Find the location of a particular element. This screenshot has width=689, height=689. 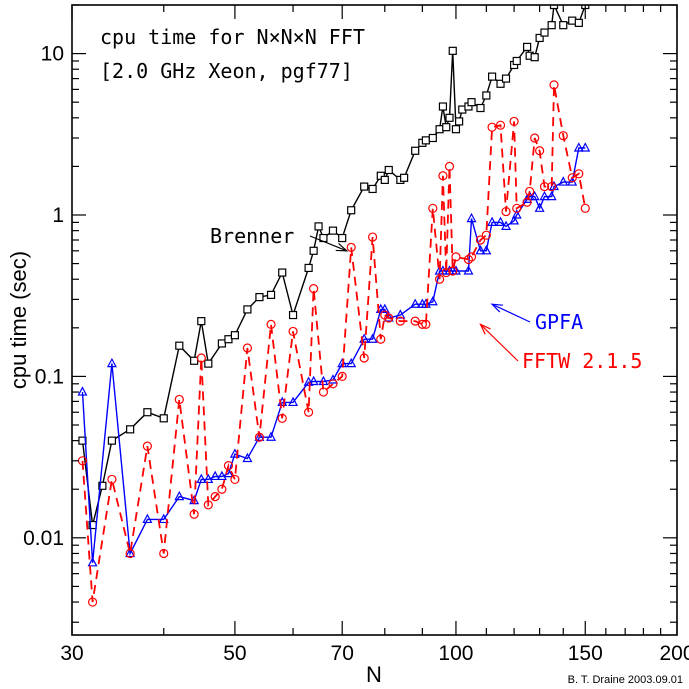

x-tick-label: 200 is located at coordinates (674, 653).